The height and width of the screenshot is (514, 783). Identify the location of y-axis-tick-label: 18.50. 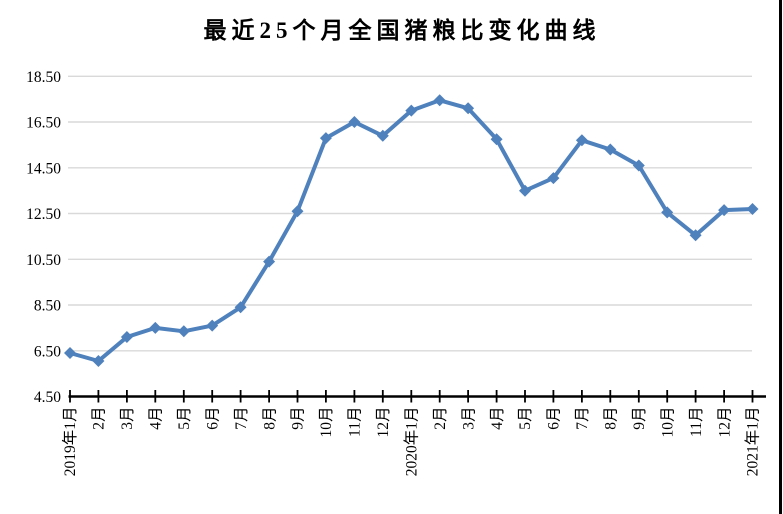
(43, 77).